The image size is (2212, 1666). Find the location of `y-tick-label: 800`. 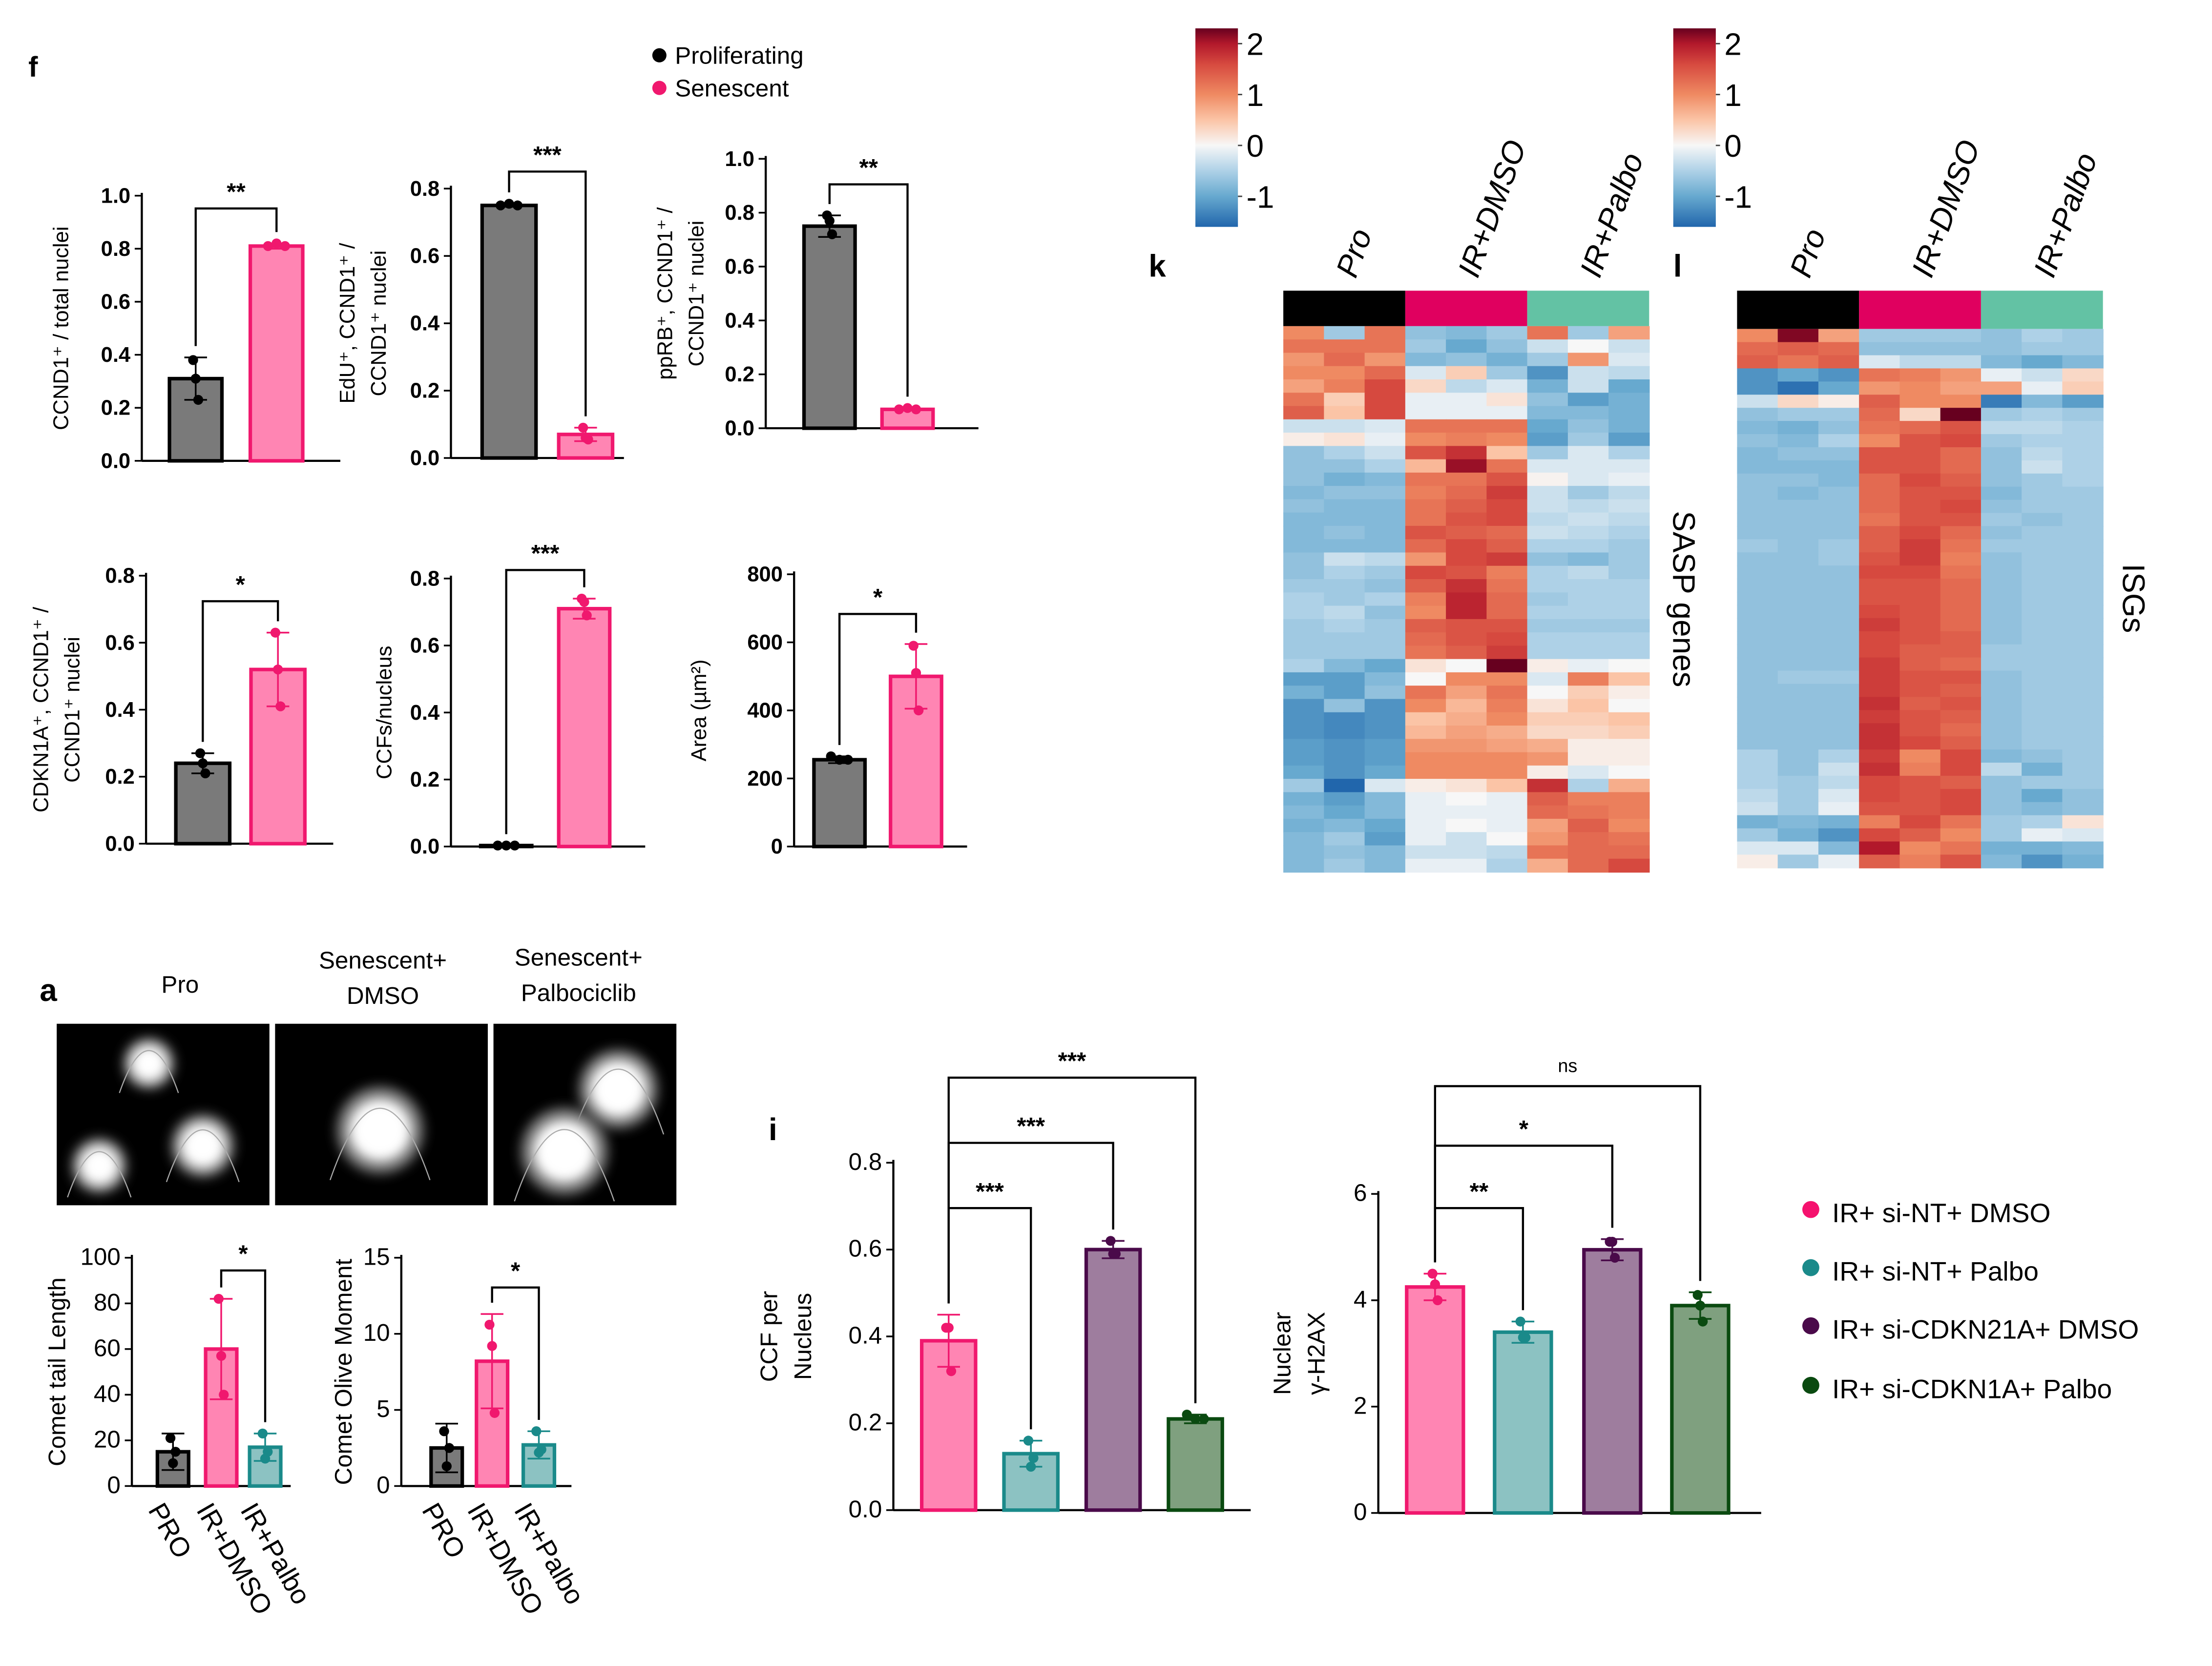

y-tick-label: 800 is located at coordinates (765, 574).